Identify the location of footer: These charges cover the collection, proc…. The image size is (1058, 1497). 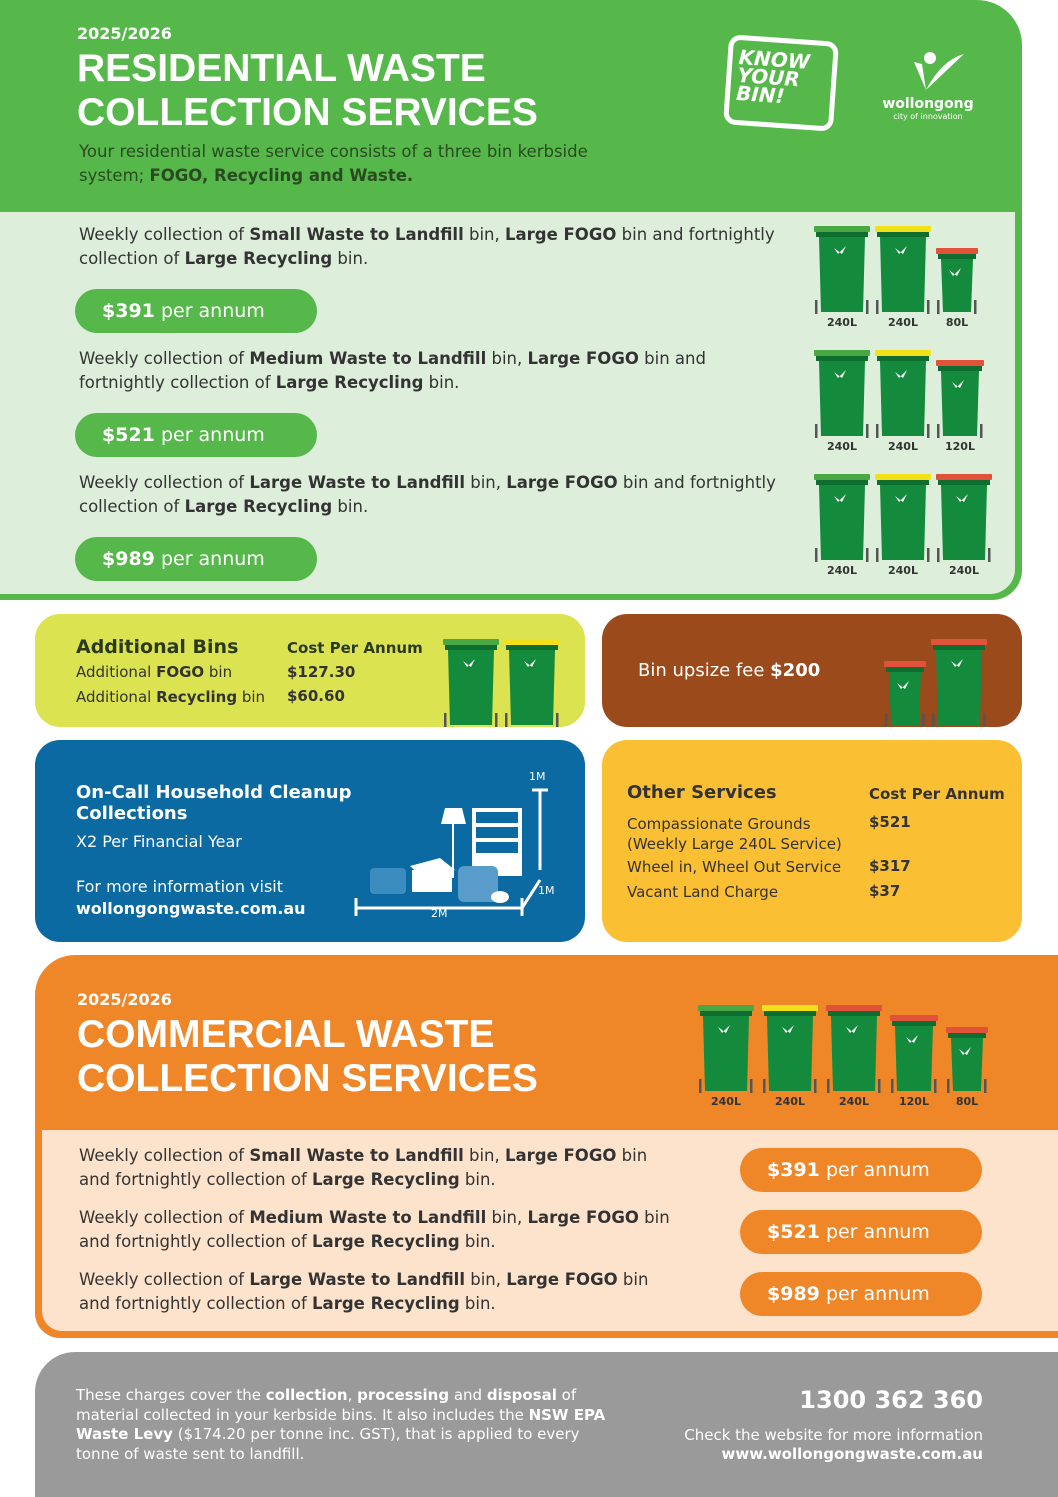
(546, 1424).